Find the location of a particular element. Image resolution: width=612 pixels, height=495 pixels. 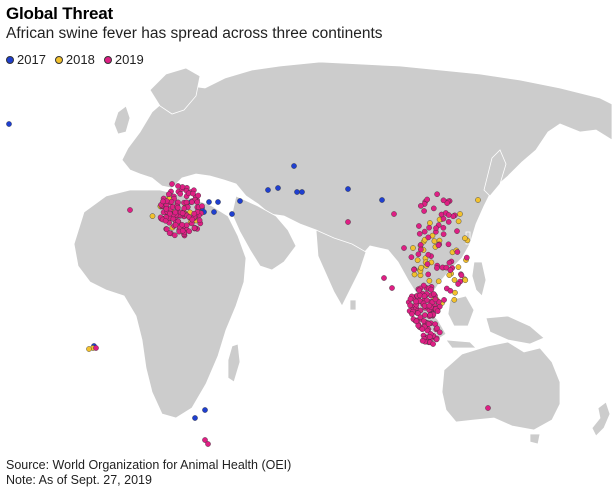

legend-item-2017: 2017 is located at coordinates (26, 59).